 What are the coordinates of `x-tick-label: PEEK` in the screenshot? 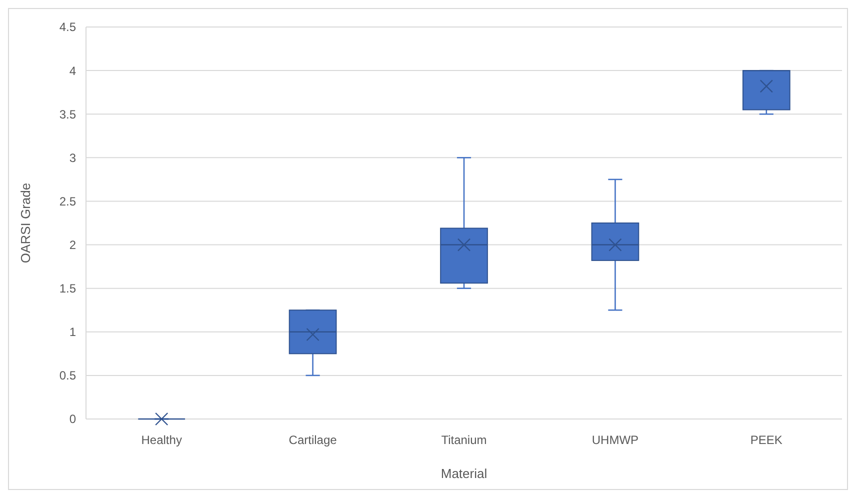 It's located at (766, 440).